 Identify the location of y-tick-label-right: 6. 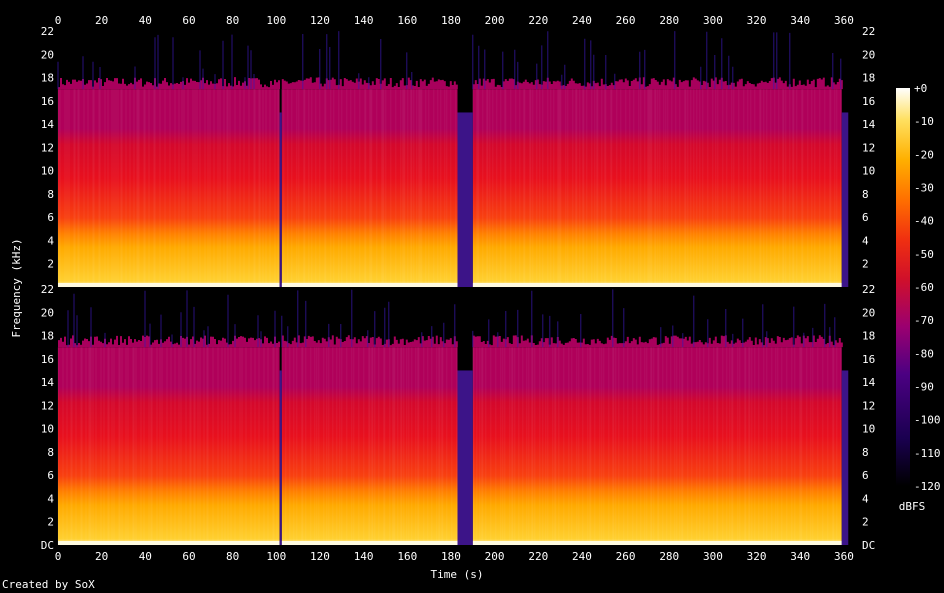
(865, 217).